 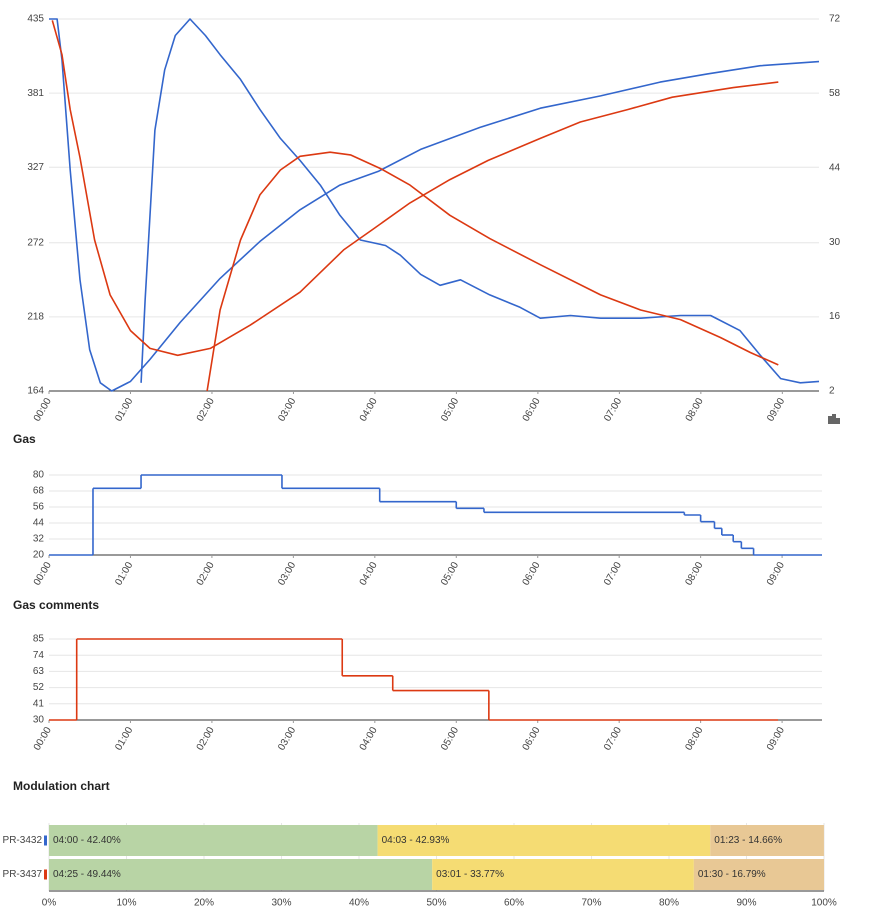 I want to click on x-tick-label: 30%, so click(x=281, y=903).